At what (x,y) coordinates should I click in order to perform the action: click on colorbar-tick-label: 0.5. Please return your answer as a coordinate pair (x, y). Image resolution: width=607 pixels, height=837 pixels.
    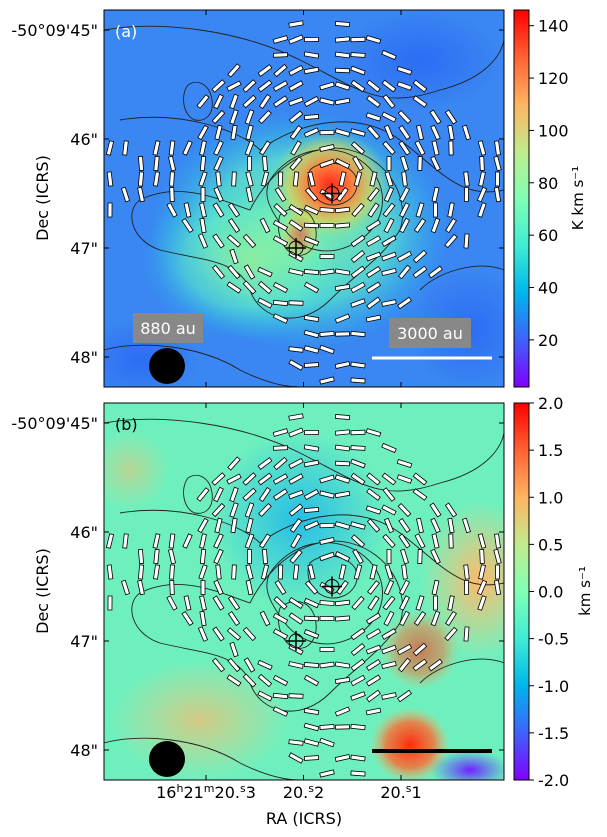
    Looking at the image, I should click on (550, 544).